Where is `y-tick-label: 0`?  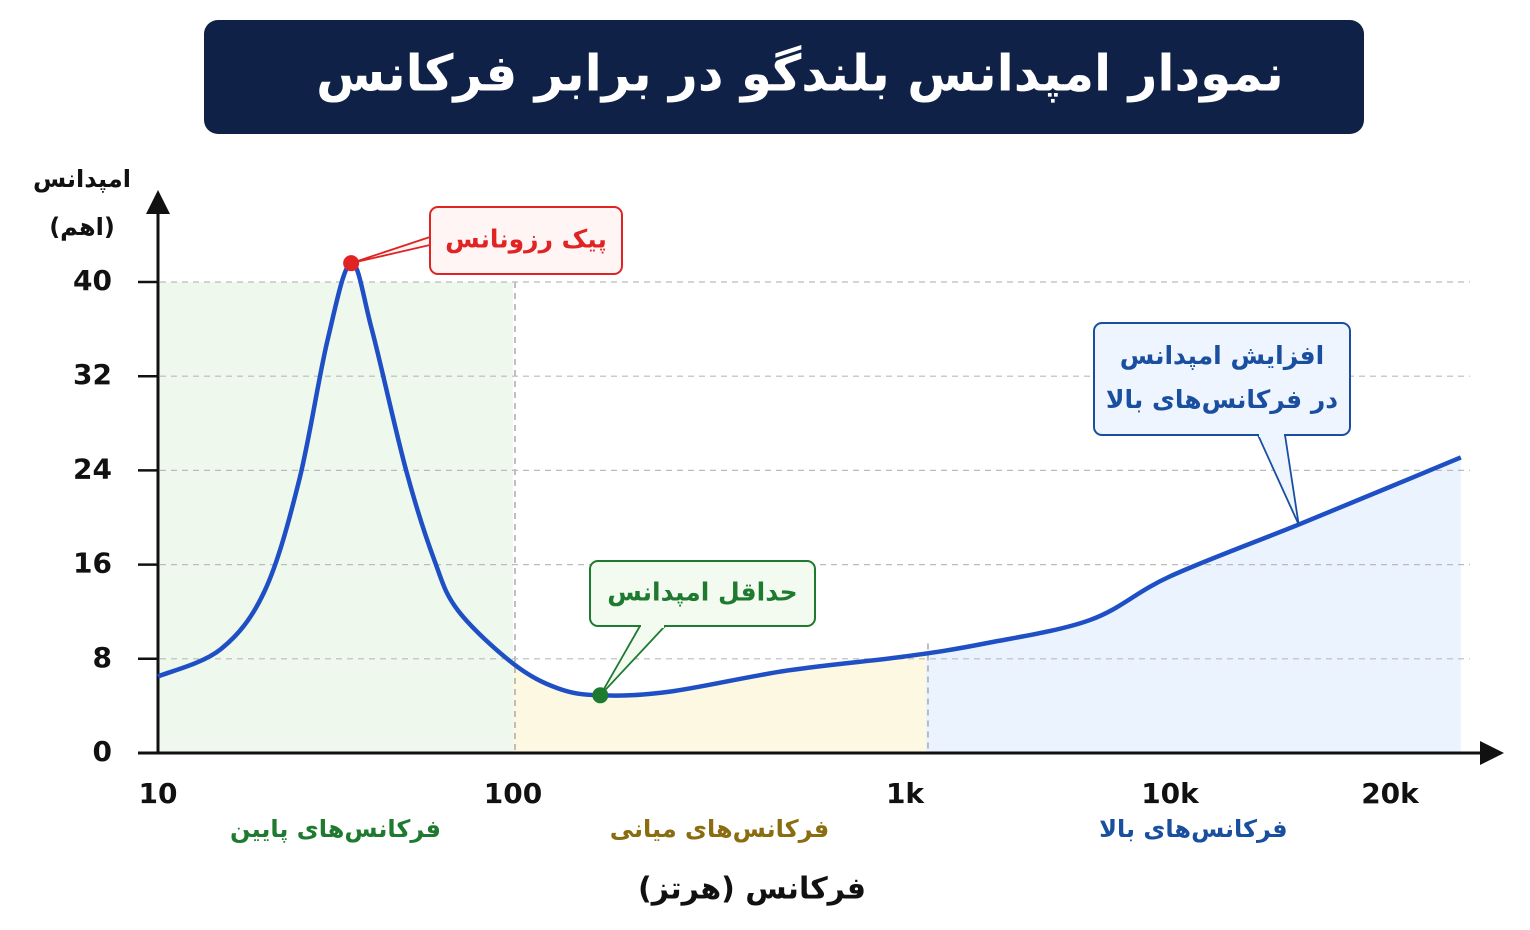 y-tick-label: 0 is located at coordinates (102, 751).